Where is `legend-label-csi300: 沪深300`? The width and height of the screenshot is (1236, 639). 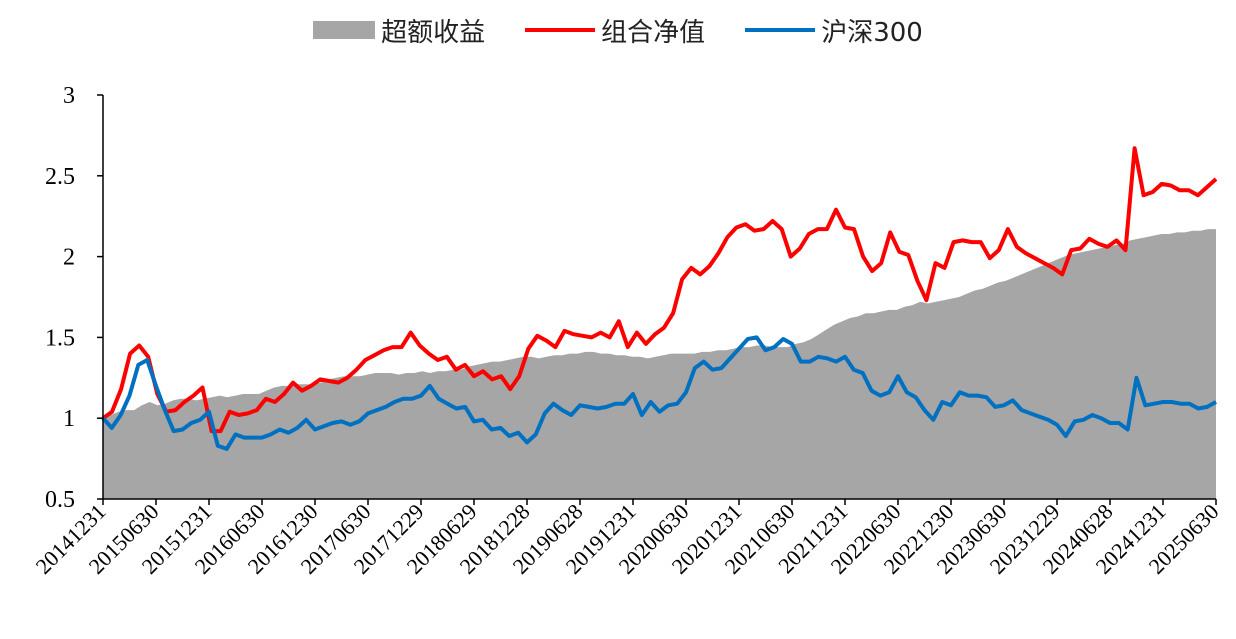 legend-label-csi300: 沪深300 is located at coordinates (872, 32).